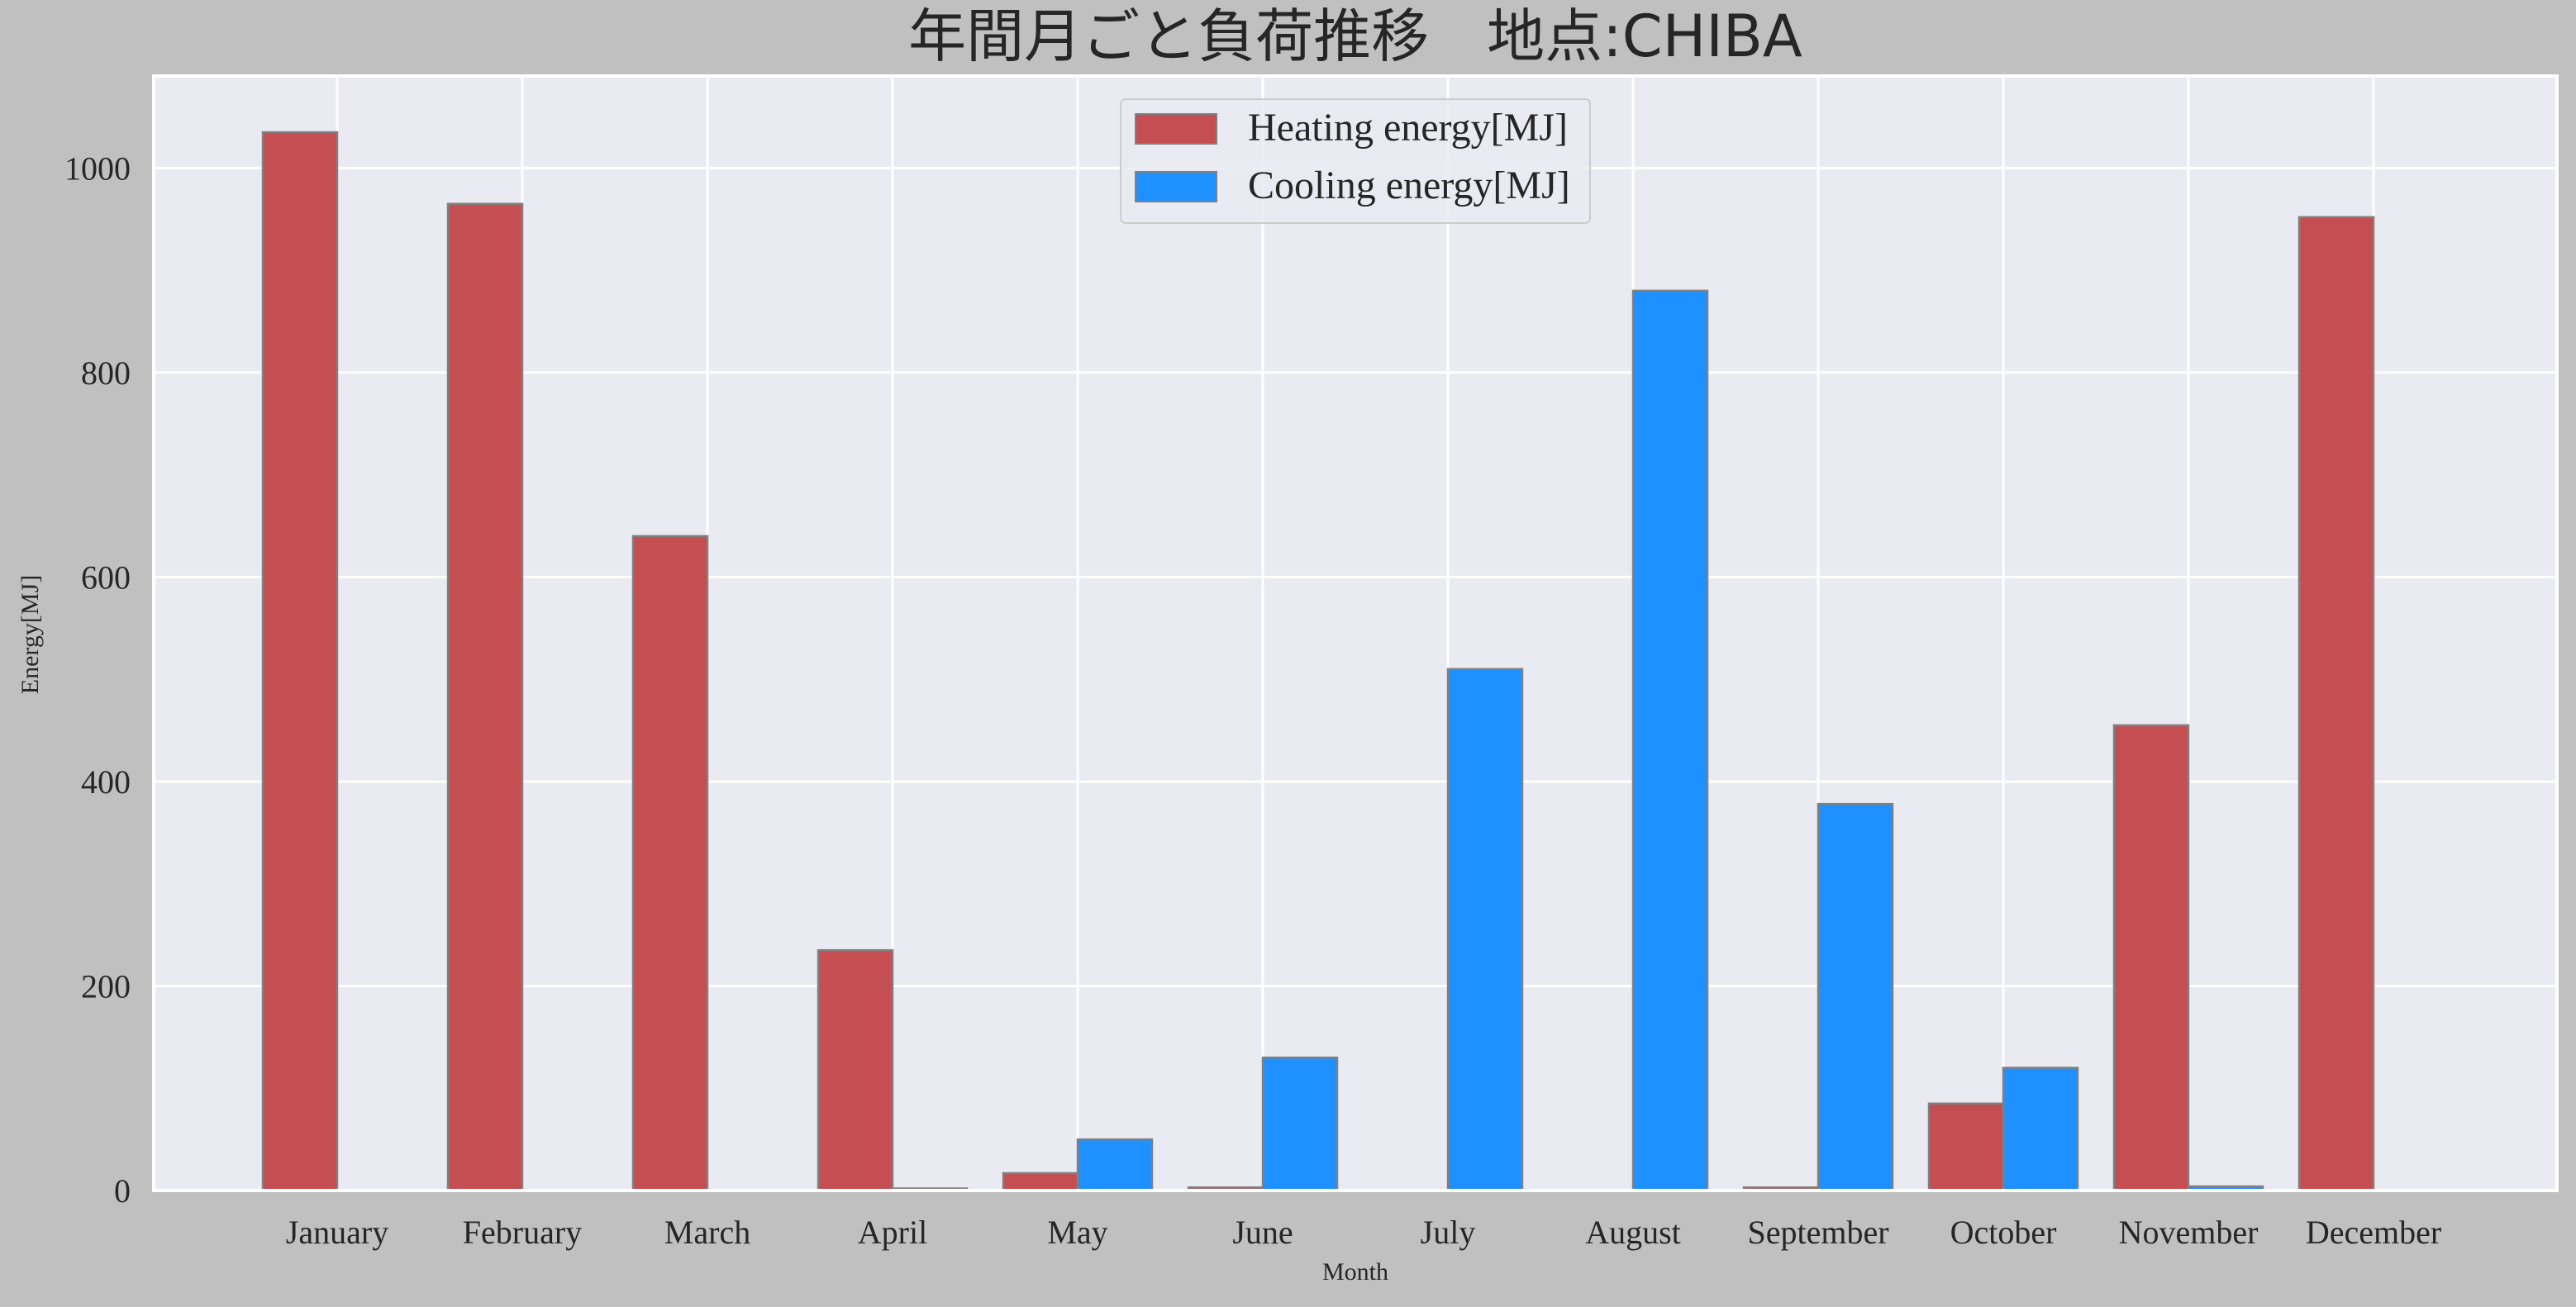 The image size is (2576, 1307). What do you see at coordinates (1966, 1147) in the screenshot?
I see `heating-bar-october` at bounding box center [1966, 1147].